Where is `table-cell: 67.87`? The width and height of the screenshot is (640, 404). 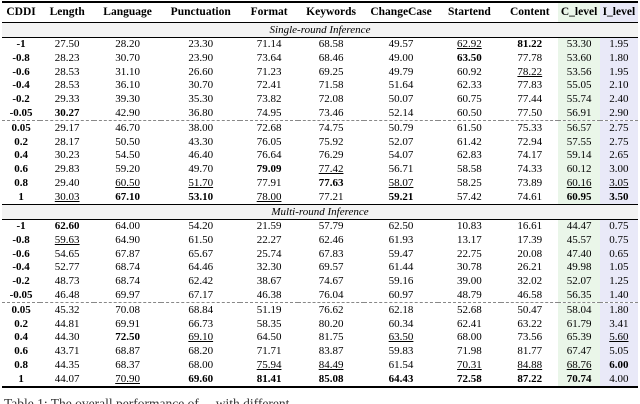
table-cell: 67.87 is located at coordinates (127, 253).